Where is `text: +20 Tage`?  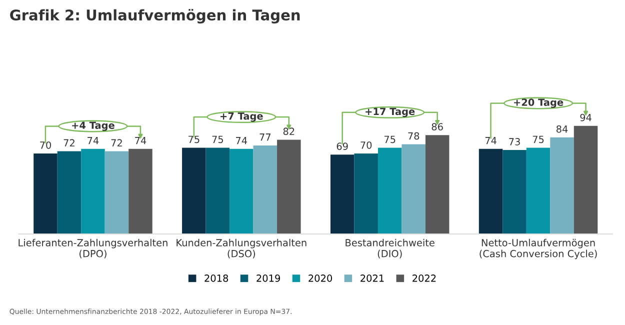
text: +20 Tage is located at coordinates (539, 103).